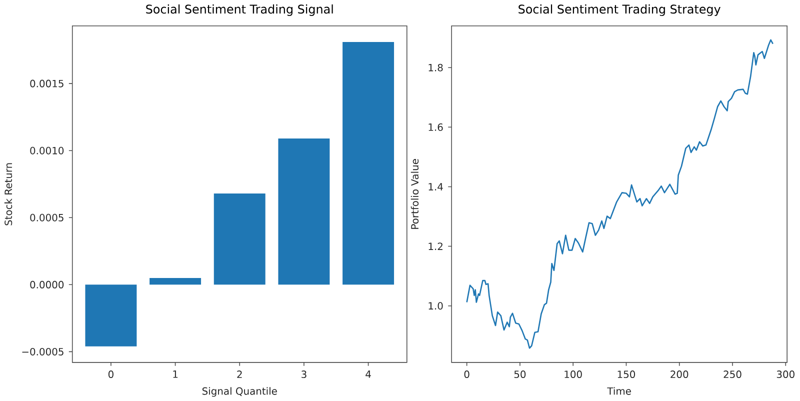 This screenshot has height=401, width=800. I want to click on x-tick-label: 3, so click(304, 374).